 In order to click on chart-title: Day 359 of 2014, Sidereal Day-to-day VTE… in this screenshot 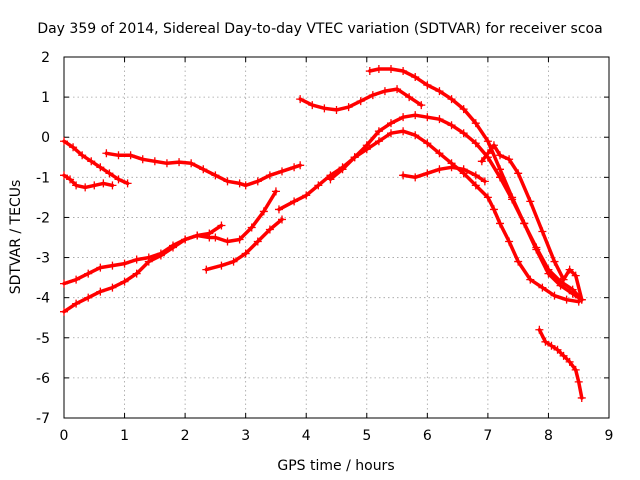, I will do `click(319, 29)`.